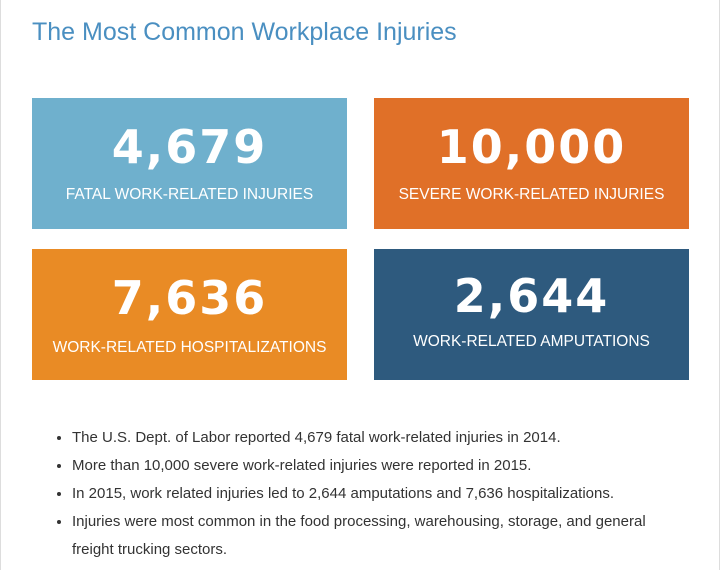 This screenshot has width=724, height=570. I want to click on stat-number: 10,000, so click(531, 147).